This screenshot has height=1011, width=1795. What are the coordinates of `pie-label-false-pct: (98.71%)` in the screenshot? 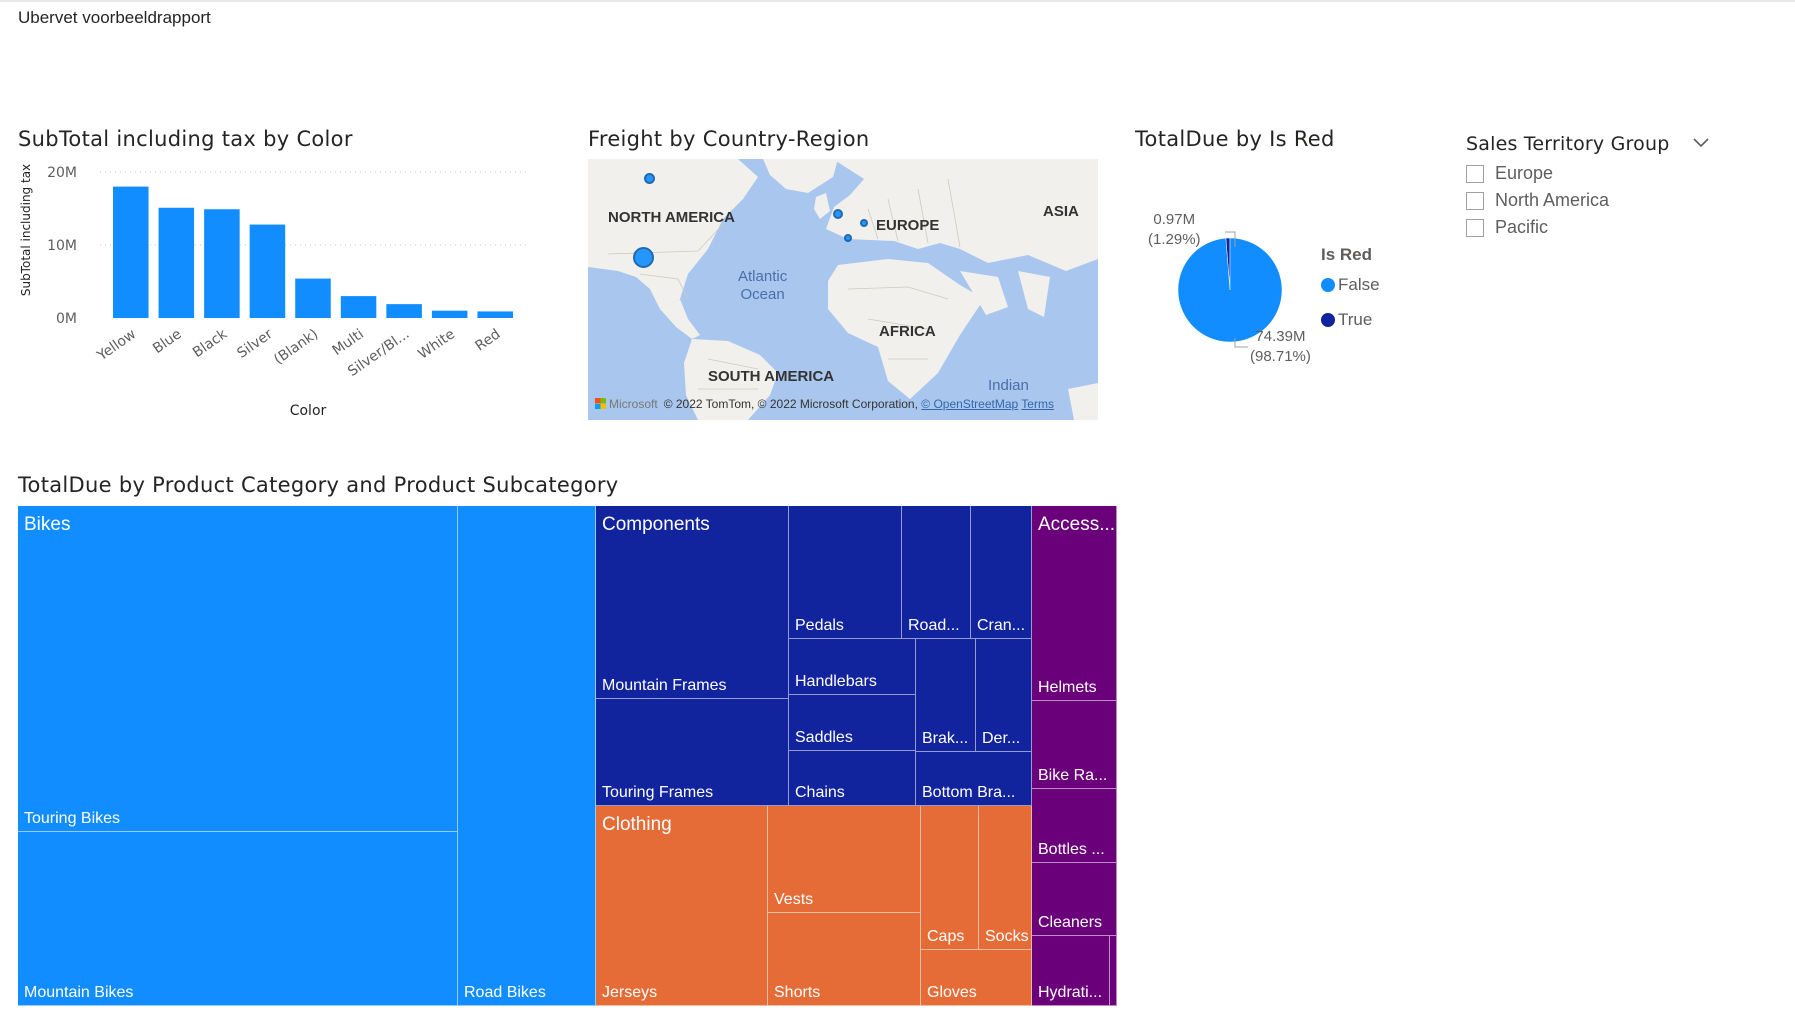 It's located at (1280, 356).